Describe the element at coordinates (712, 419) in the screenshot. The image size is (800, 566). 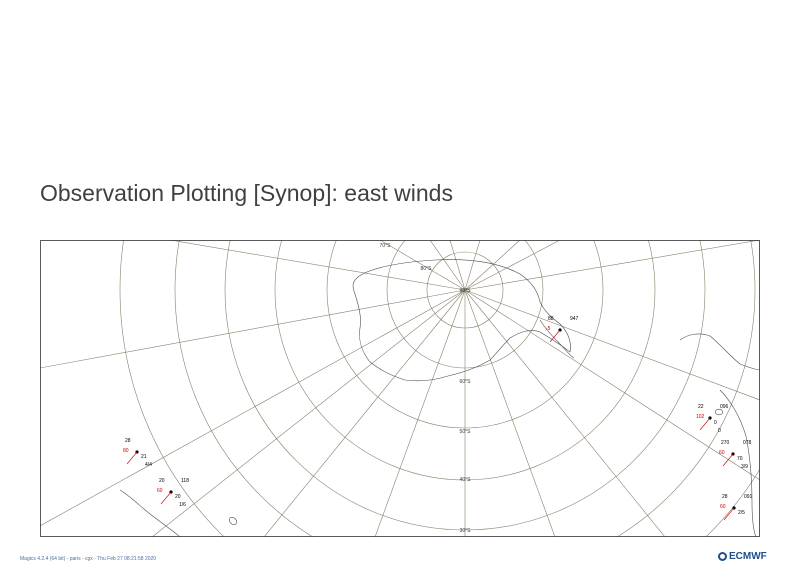
I see `station-obs-2: 096 22 102 00` at that location.